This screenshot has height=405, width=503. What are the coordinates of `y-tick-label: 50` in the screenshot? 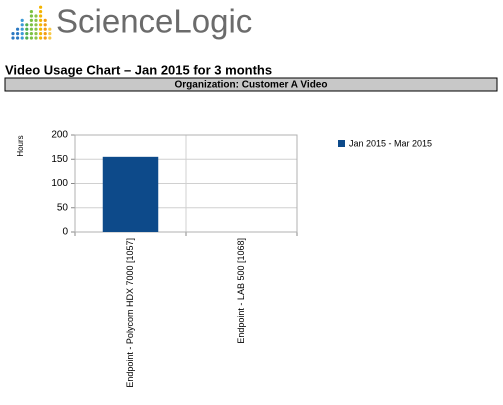 It's located at (63, 207).